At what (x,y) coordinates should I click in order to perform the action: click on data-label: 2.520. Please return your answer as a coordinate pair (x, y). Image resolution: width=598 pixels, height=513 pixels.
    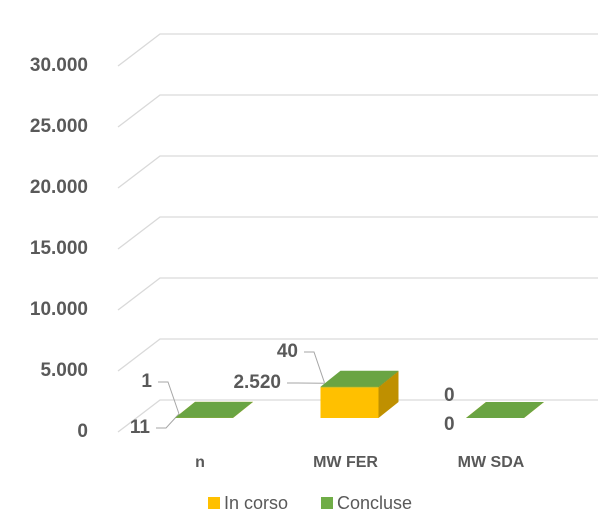
    Looking at the image, I should click on (257, 382).